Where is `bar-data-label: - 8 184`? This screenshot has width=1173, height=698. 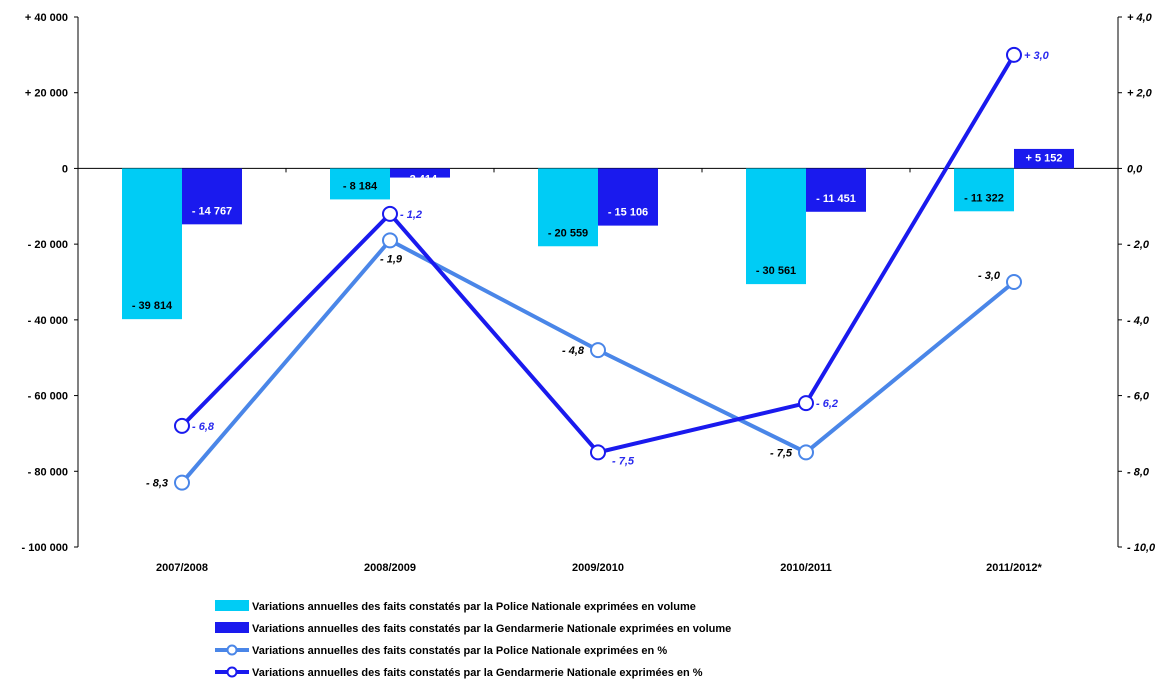
bar-data-label: - 8 184 is located at coordinates (360, 186).